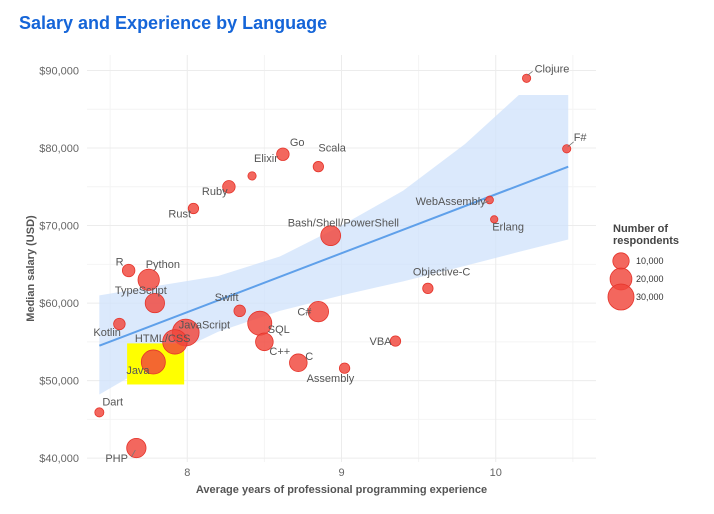 This screenshot has height=514, width=714. I want to click on y-tick-label: $70,000, so click(59, 227).